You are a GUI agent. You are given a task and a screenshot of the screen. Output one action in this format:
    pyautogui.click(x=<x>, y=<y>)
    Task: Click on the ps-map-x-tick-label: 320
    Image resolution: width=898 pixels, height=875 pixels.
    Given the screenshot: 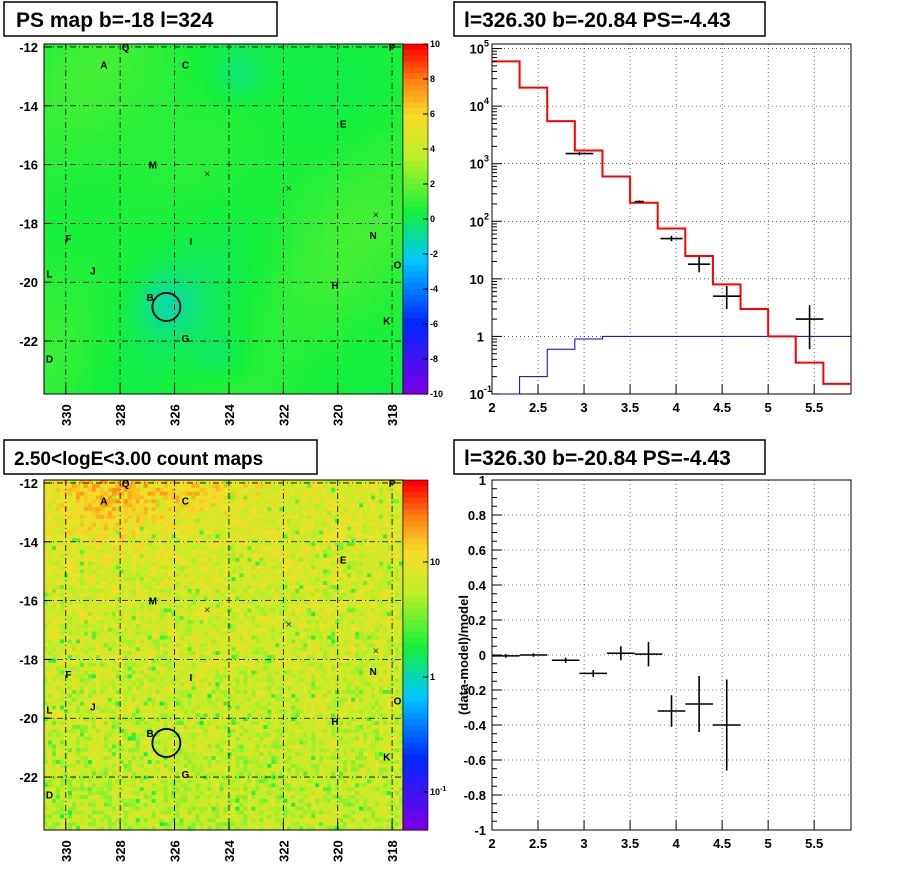 What is the action you would take?
    pyautogui.click(x=338, y=415)
    